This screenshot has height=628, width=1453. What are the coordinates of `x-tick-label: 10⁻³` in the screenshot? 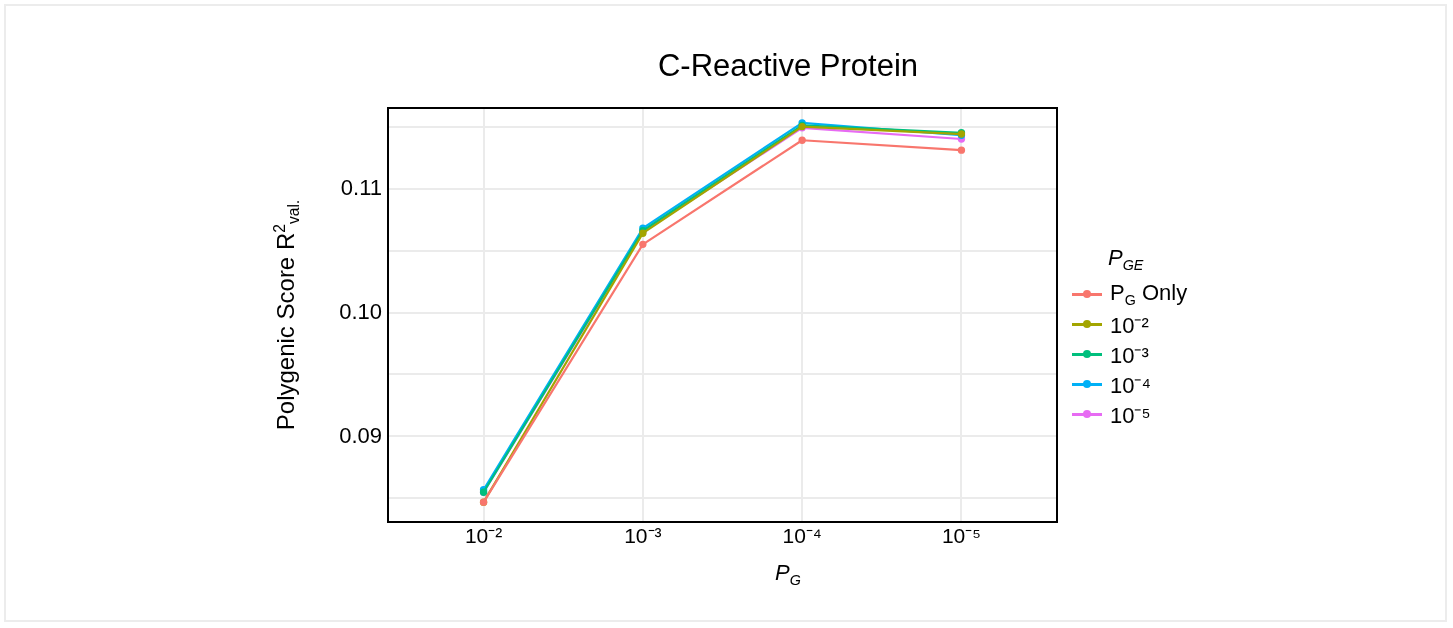 It's located at (643, 536).